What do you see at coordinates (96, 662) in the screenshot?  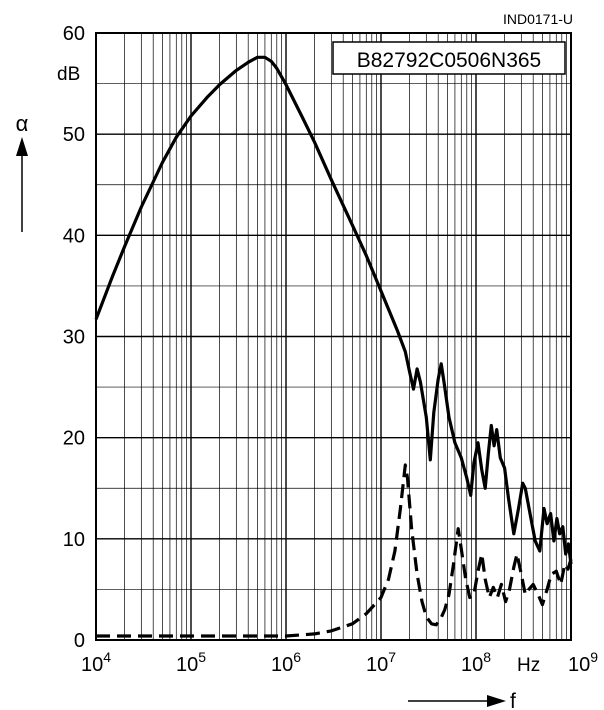 I see `x-tick-label: 10⁴` at bounding box center [96, 662].